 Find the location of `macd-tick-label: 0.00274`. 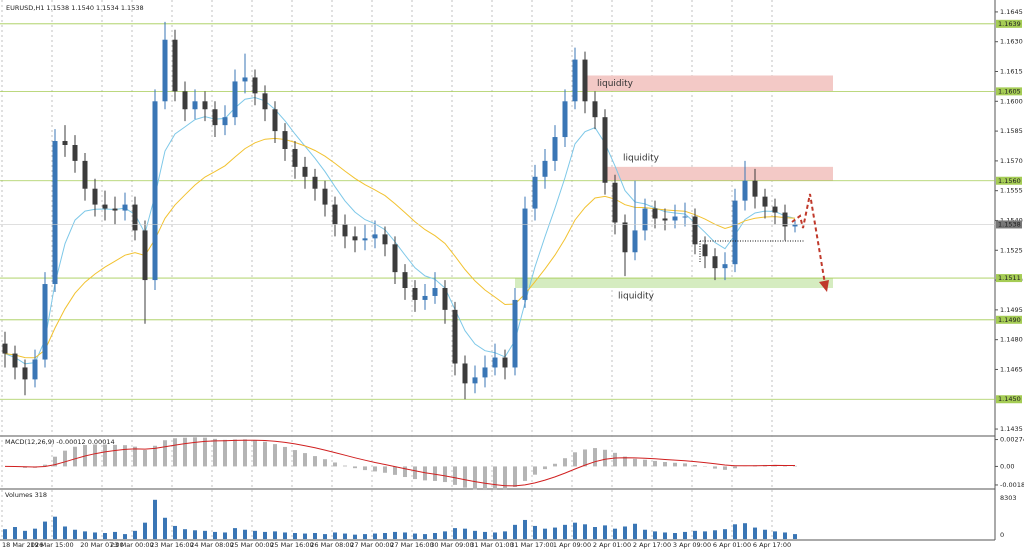

macd-tick-label: 0.00274 is located at coordinates (1012, 440).